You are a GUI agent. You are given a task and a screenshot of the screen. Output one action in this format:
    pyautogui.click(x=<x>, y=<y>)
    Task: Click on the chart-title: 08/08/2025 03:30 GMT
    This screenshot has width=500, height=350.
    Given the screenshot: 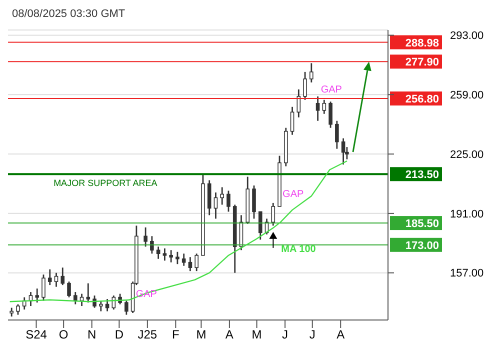 What is the action you would take?
    pyautogui.click(x=68, y=15)
    